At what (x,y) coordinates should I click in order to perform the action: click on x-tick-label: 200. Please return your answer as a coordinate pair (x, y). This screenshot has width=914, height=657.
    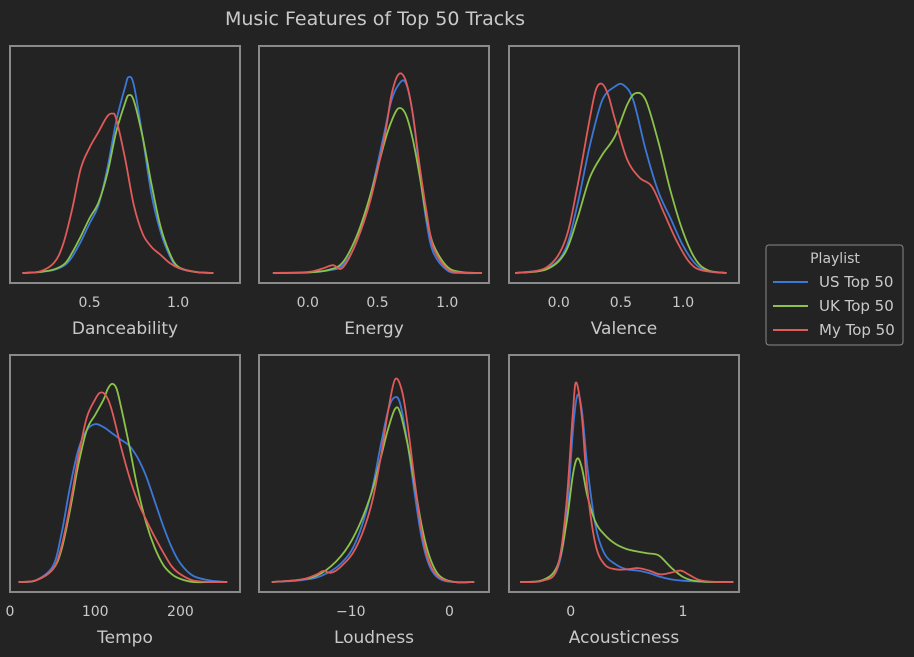
    Looking at the image, I should click on (180, 612).